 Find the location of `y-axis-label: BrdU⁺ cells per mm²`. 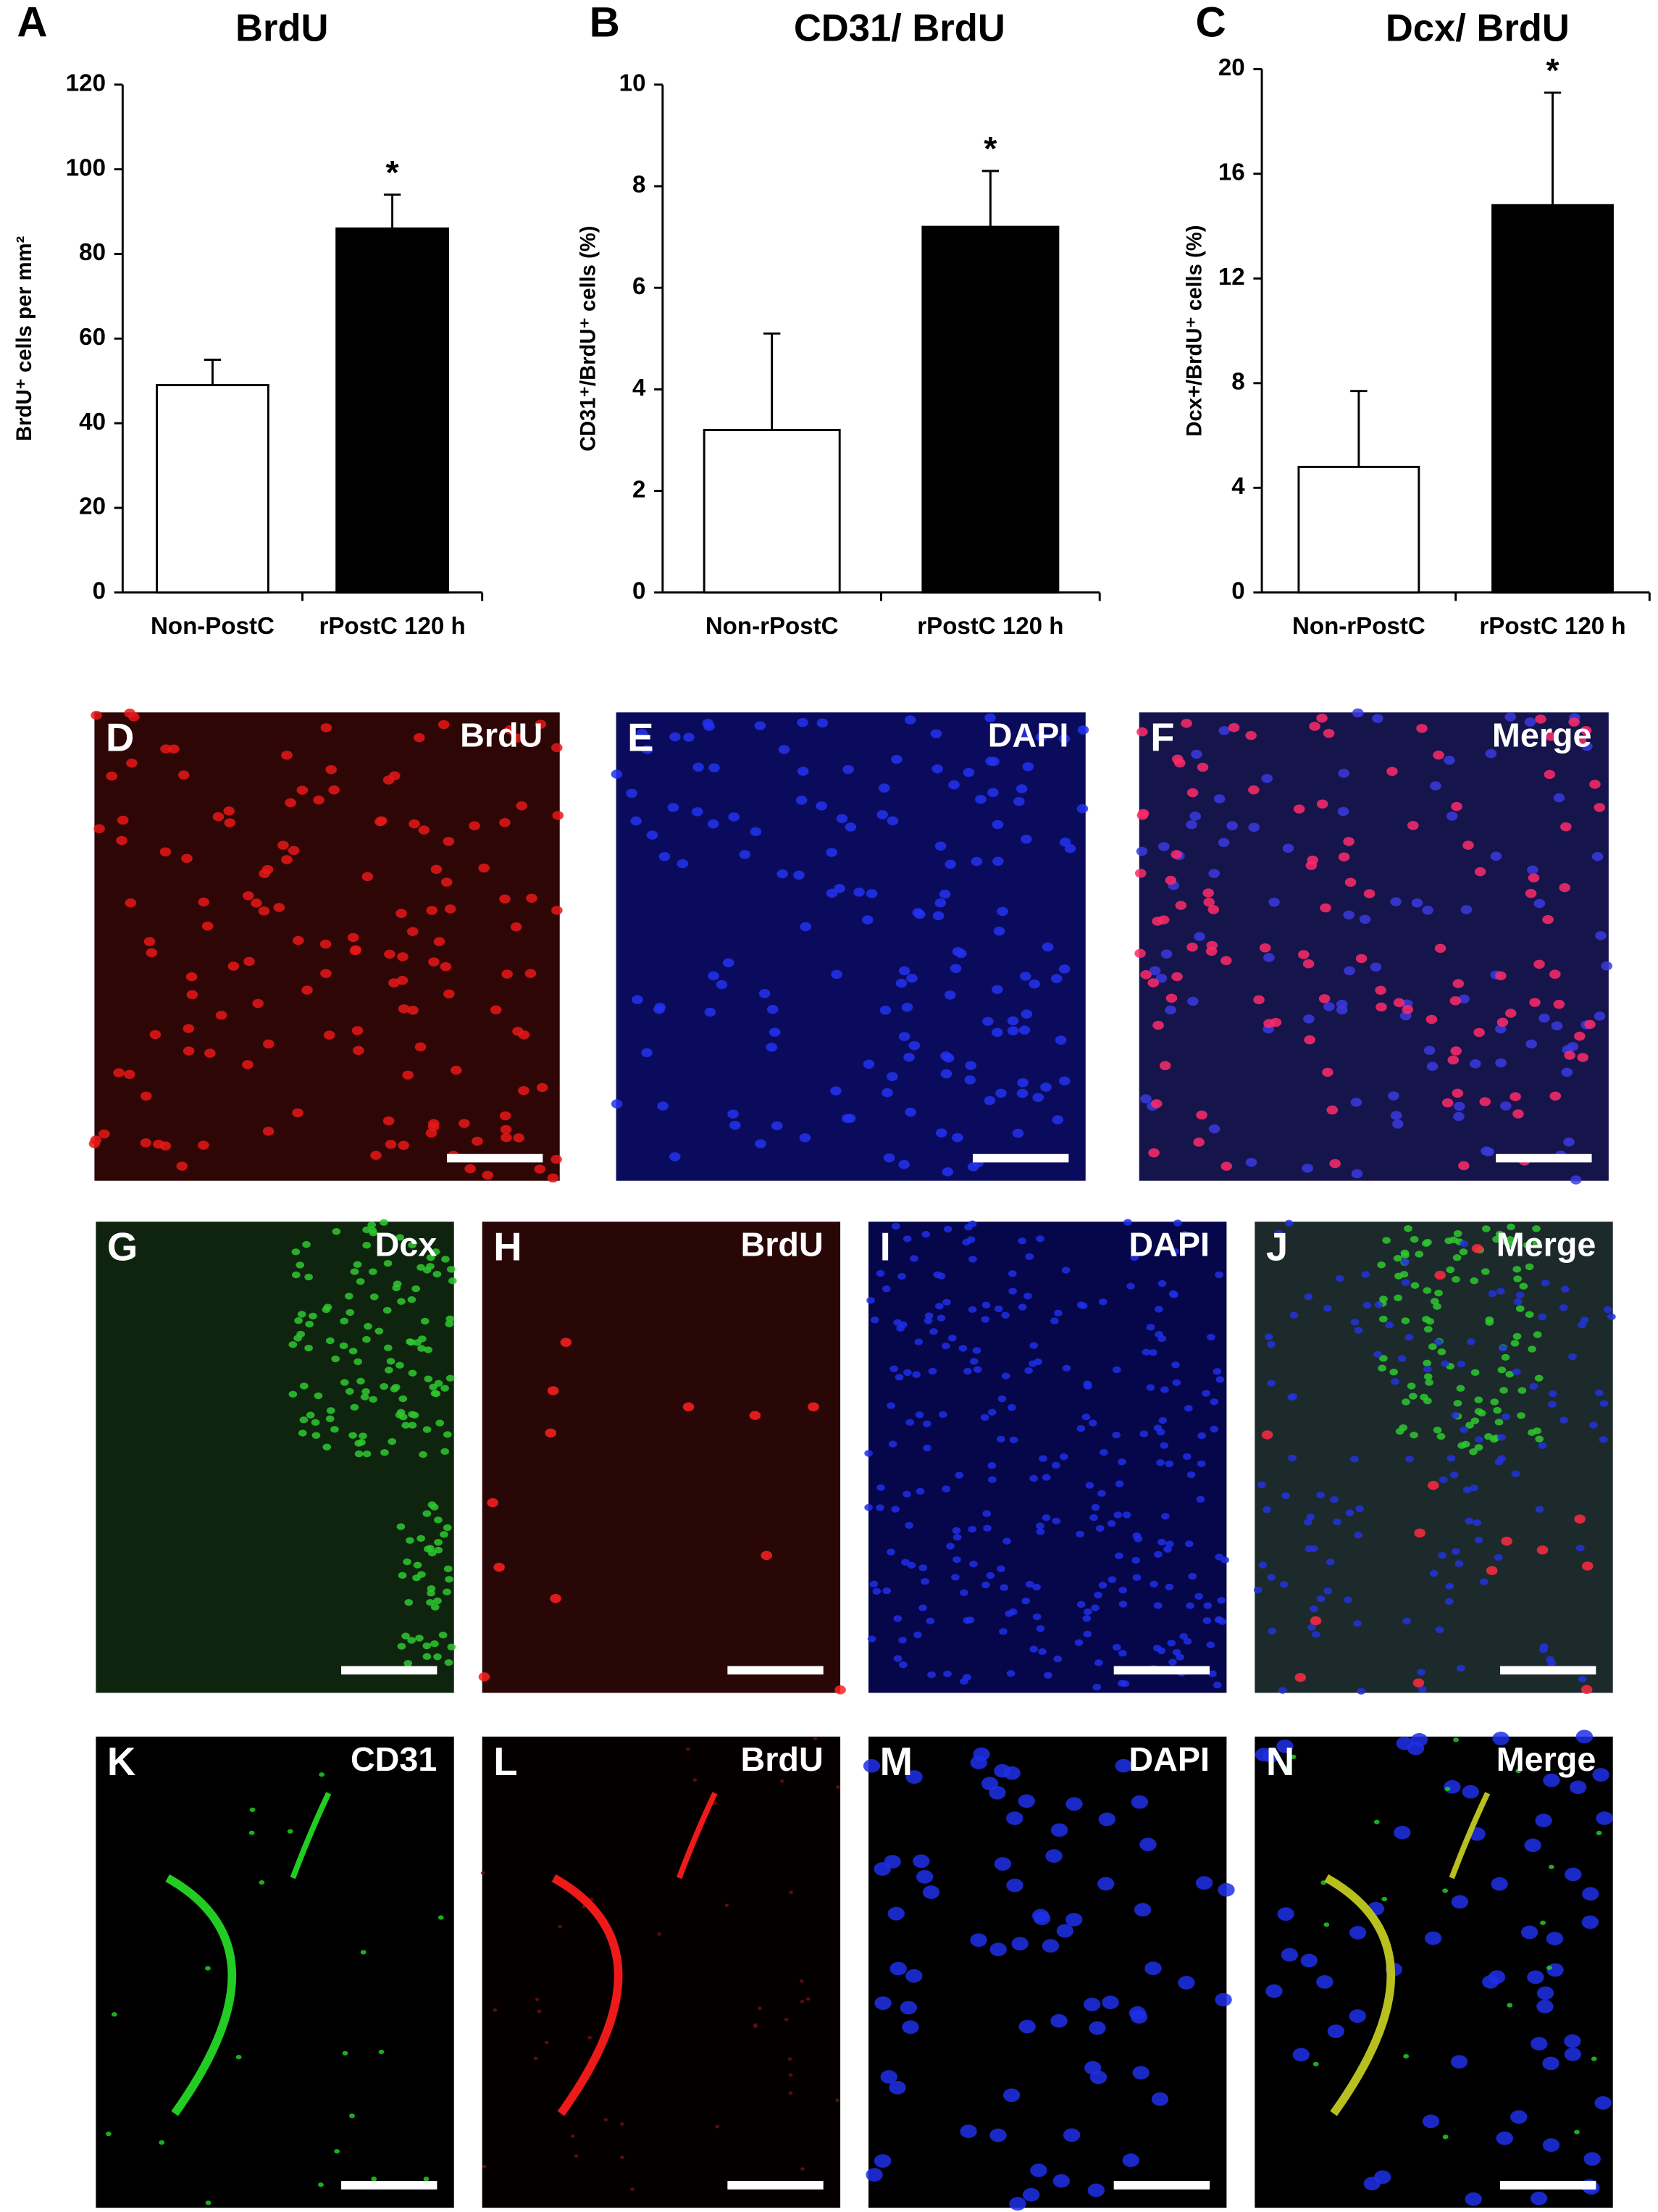

y-axis-label: BrdU⁺ cells per mm² is located at coordinates (24, 338).